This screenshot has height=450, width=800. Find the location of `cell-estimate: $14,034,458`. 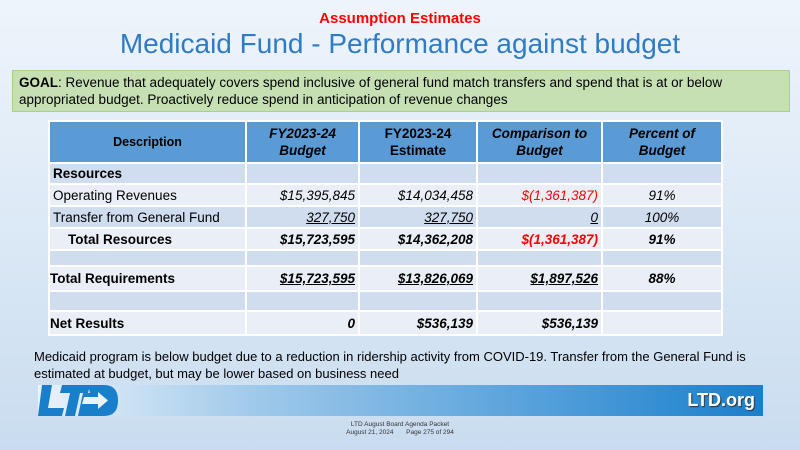

cell-estimate: $14,034,458 is located at coordinates (418, 195).